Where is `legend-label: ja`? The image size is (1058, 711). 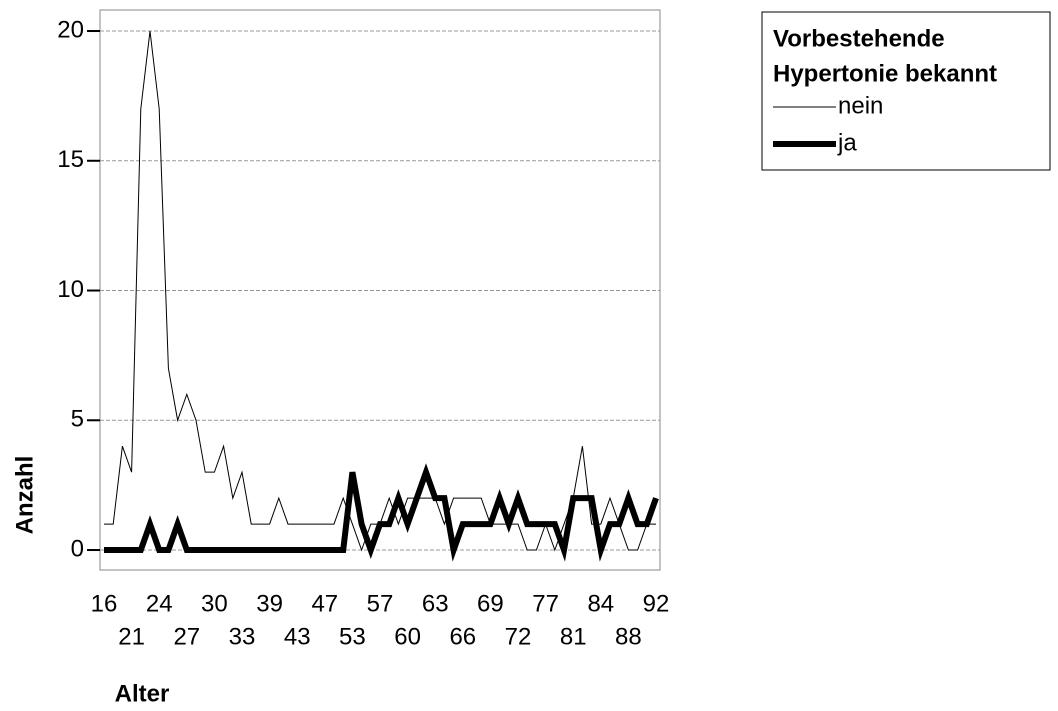 legend-label: ja is located at coordinates (847, 142).